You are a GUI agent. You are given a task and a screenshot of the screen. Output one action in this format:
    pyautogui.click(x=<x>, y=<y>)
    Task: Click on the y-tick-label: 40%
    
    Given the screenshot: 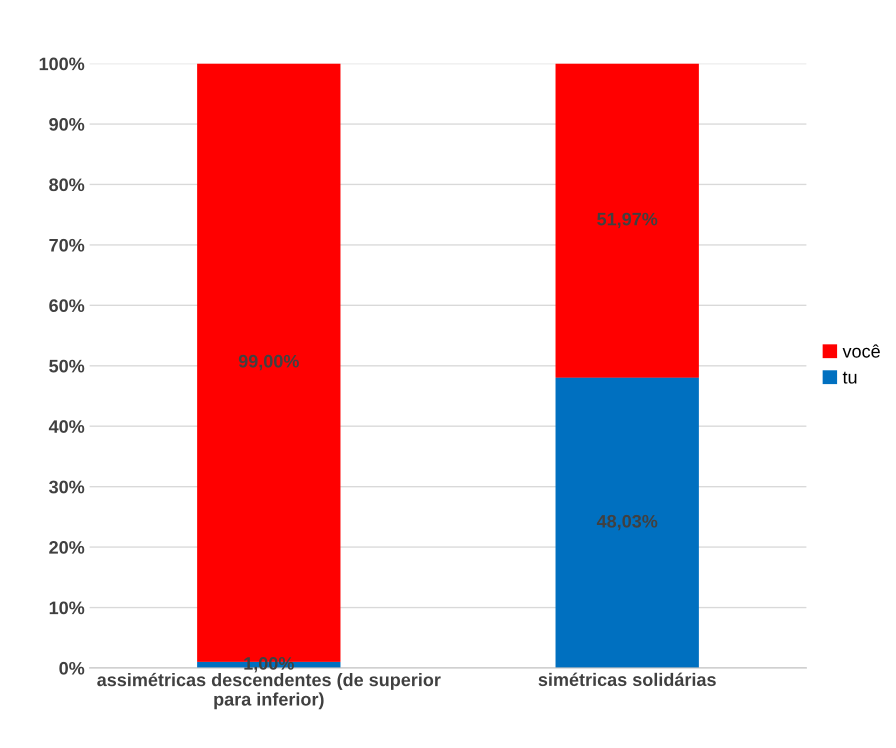 What is the action you would take?
    pyautogui.click(x=66, y=426)
    